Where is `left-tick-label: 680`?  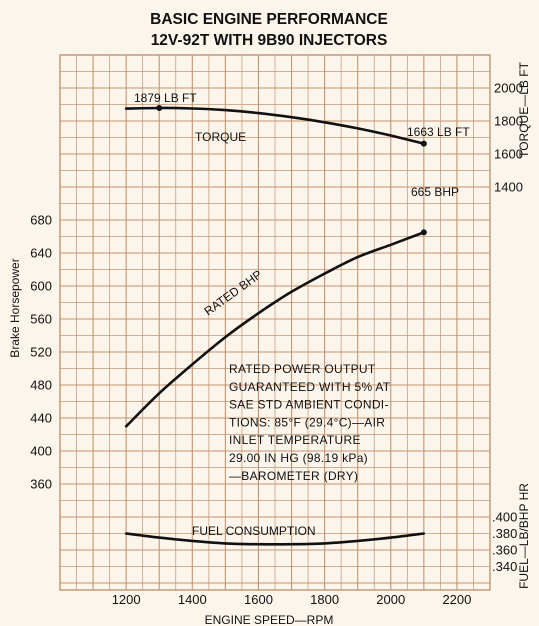 left-tick-label: 680 is located at coordinates (41, 220).